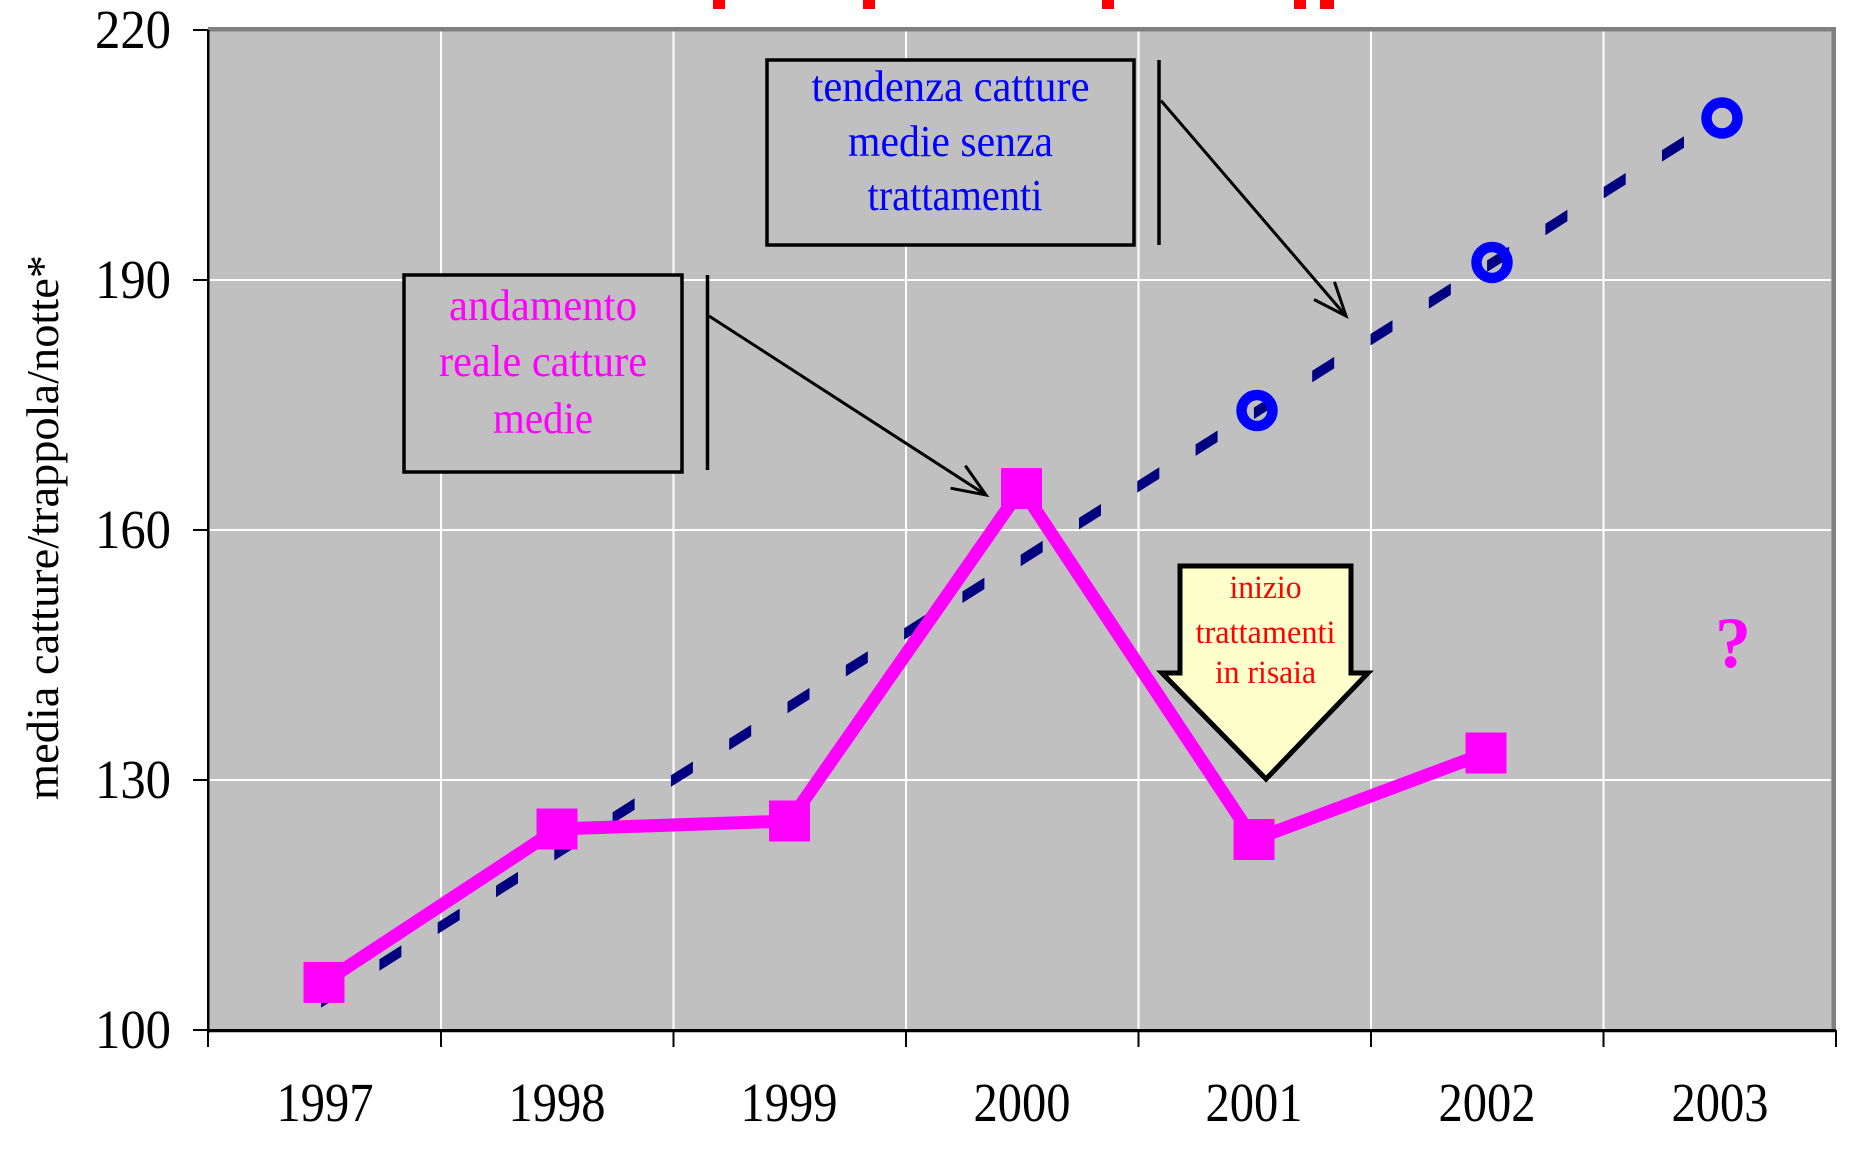 The height and width of the screenshot is (1164, 1851). I want to click on svg-text: 2002, so click(1487, 1102).